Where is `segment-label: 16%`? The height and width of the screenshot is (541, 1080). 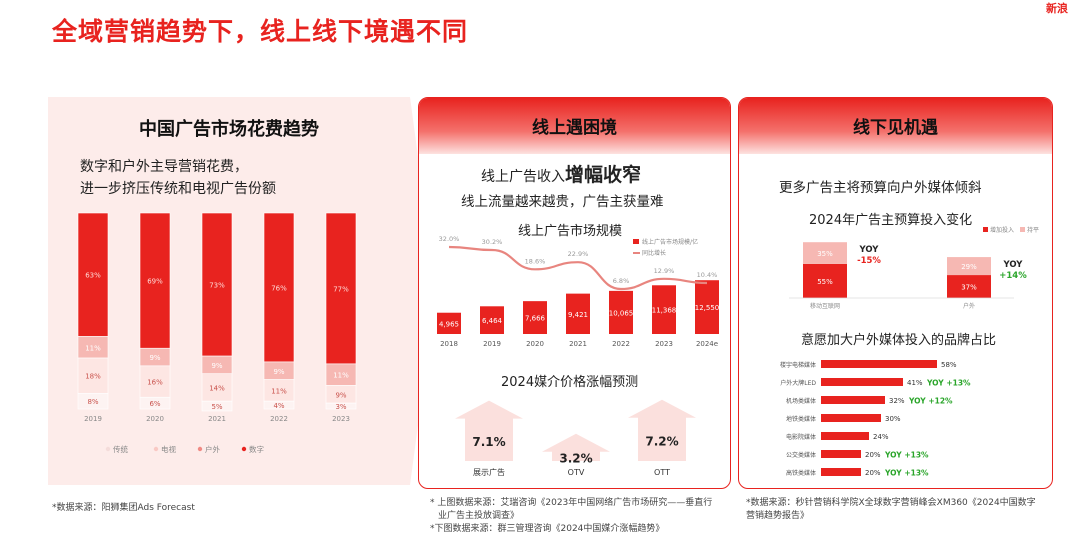
segment-label: 16% is located at coordinates (155, 383).